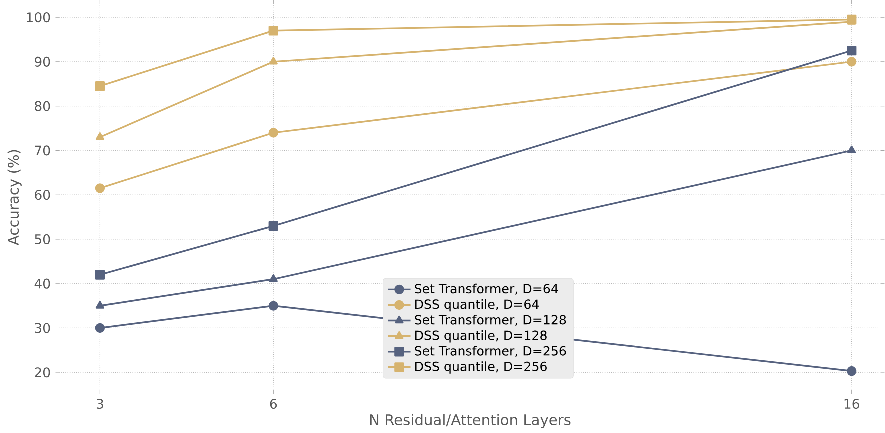 This screenshot has width=885, height=433. Describe the element at coordinates (42, 328) in the screenshot. I see `y-tick-label: 30` at that location.